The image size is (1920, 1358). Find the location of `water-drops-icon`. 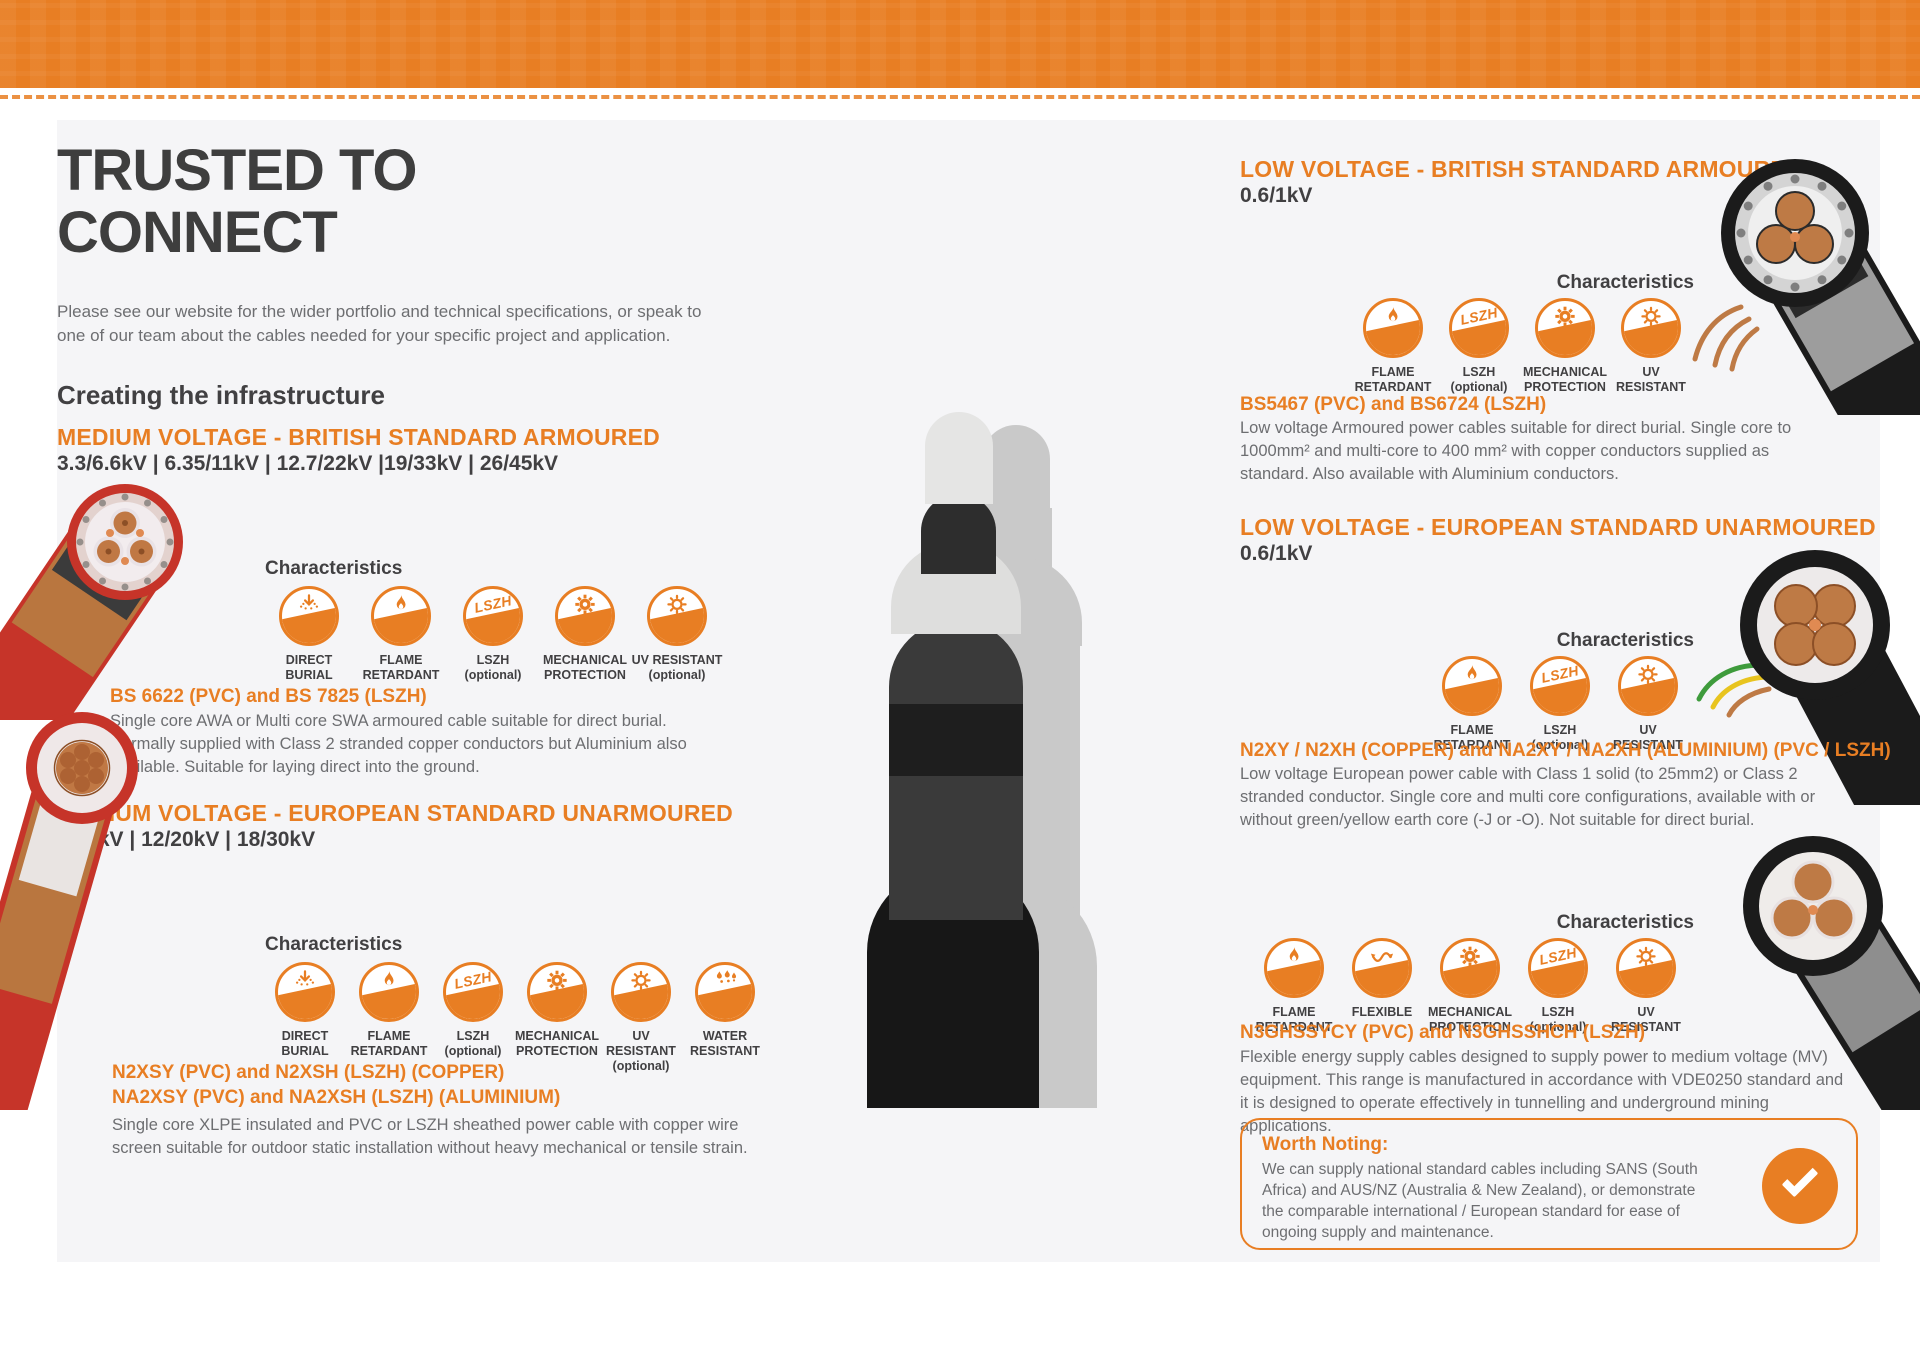

water-drops-icon is located at coordinates (725, 992).